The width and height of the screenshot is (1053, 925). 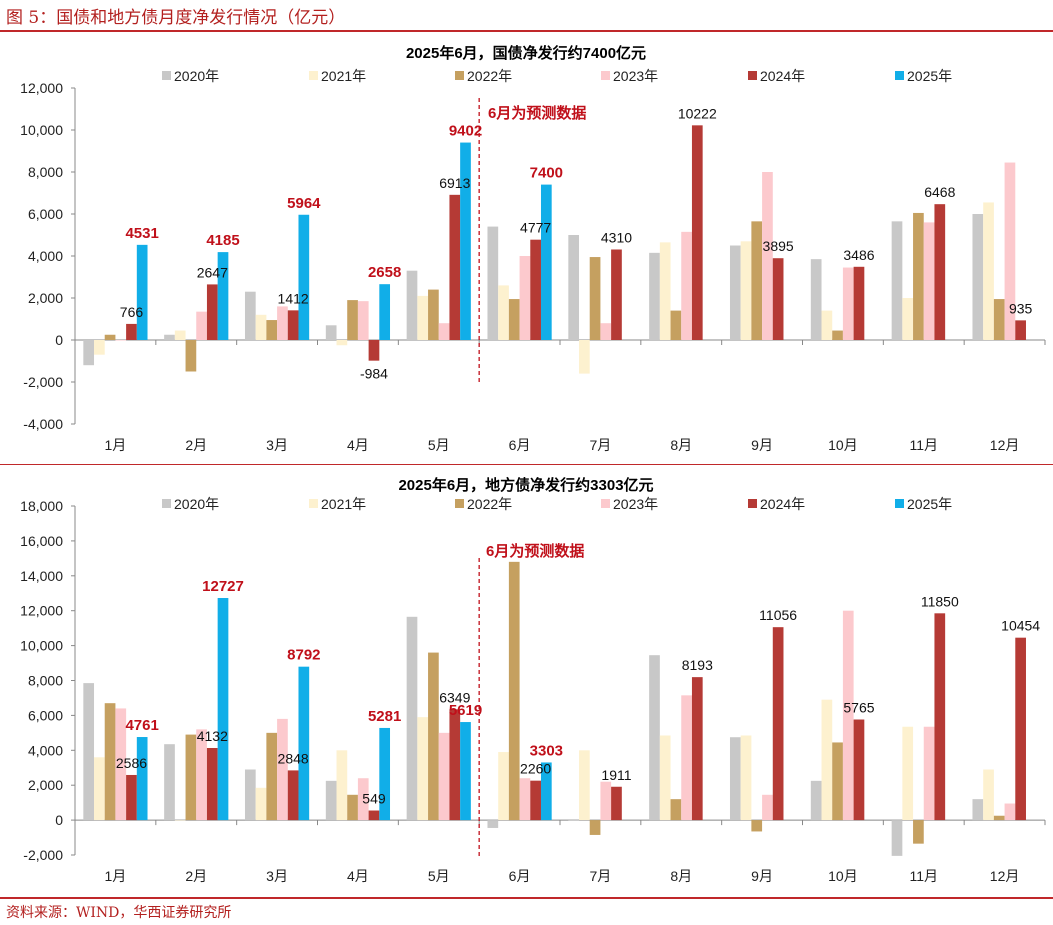 I want to click on forecast-annotation: 6月为预测数据, so click(x=537, y=113).